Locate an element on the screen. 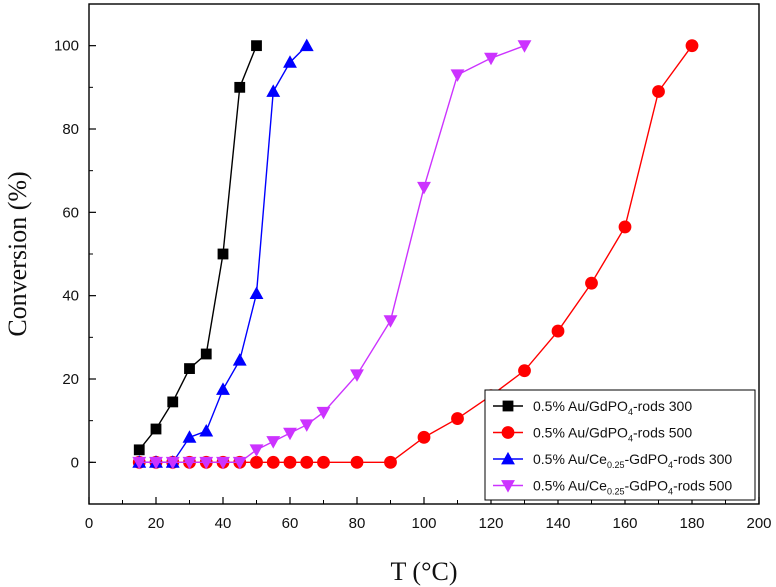 The image size is (776, 587). x-tick-label-8: 160 is located at coordinates (624, 523).